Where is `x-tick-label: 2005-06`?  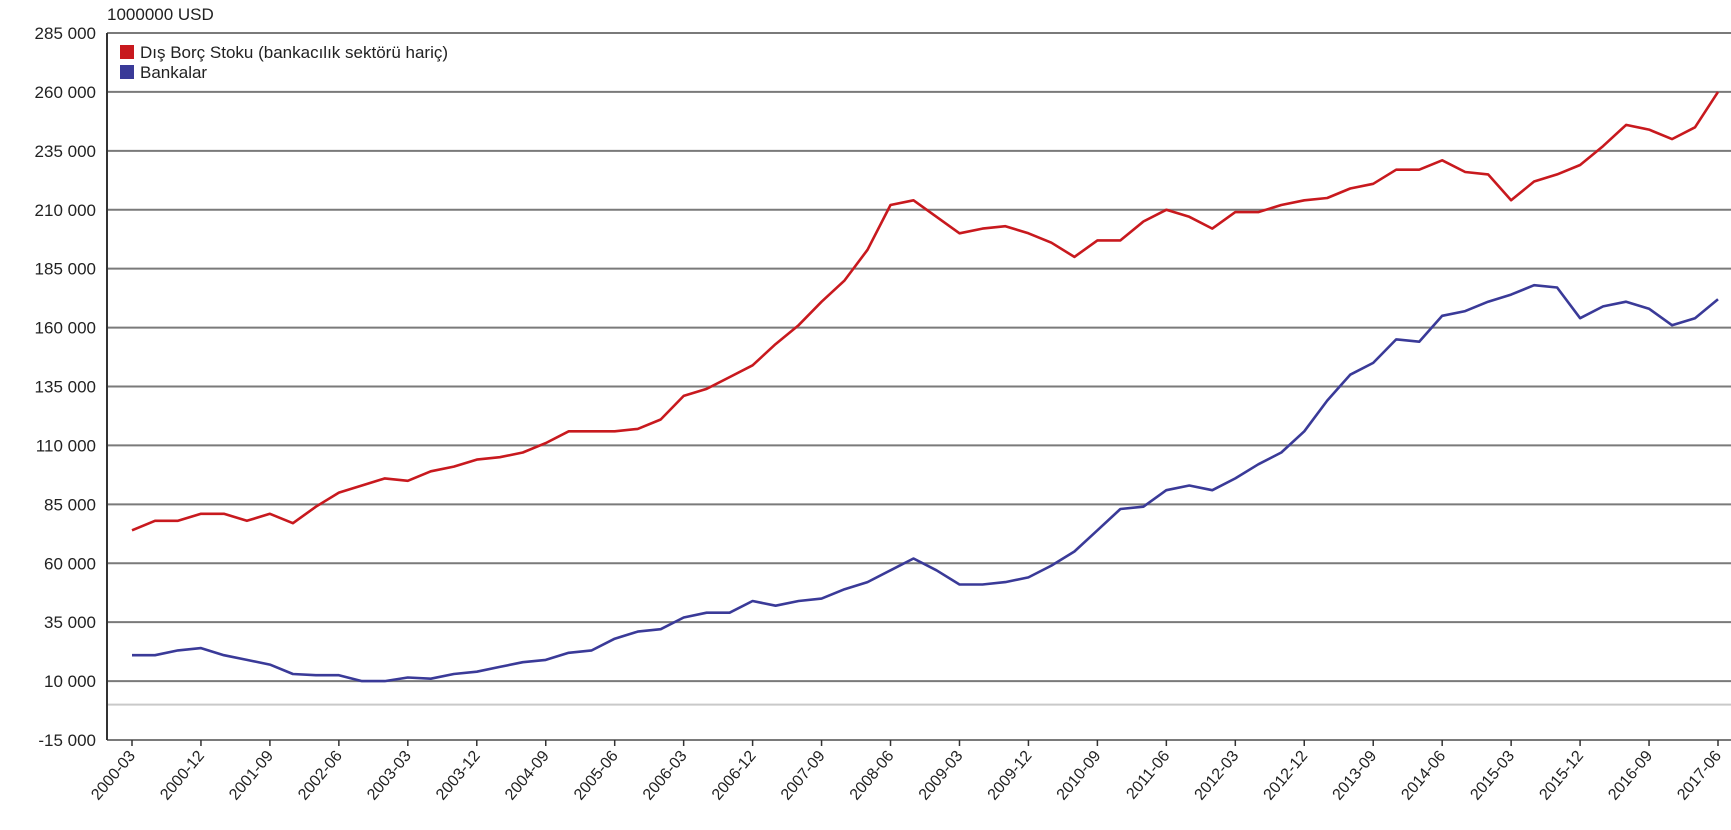 x-tick-label: 2005-06 is located at coordinates (596, 776).